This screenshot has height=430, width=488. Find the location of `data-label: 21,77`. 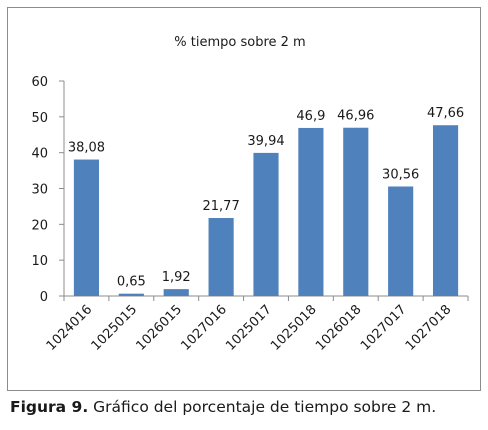

data-label: 21,77 is located at coordinates (221, 206).